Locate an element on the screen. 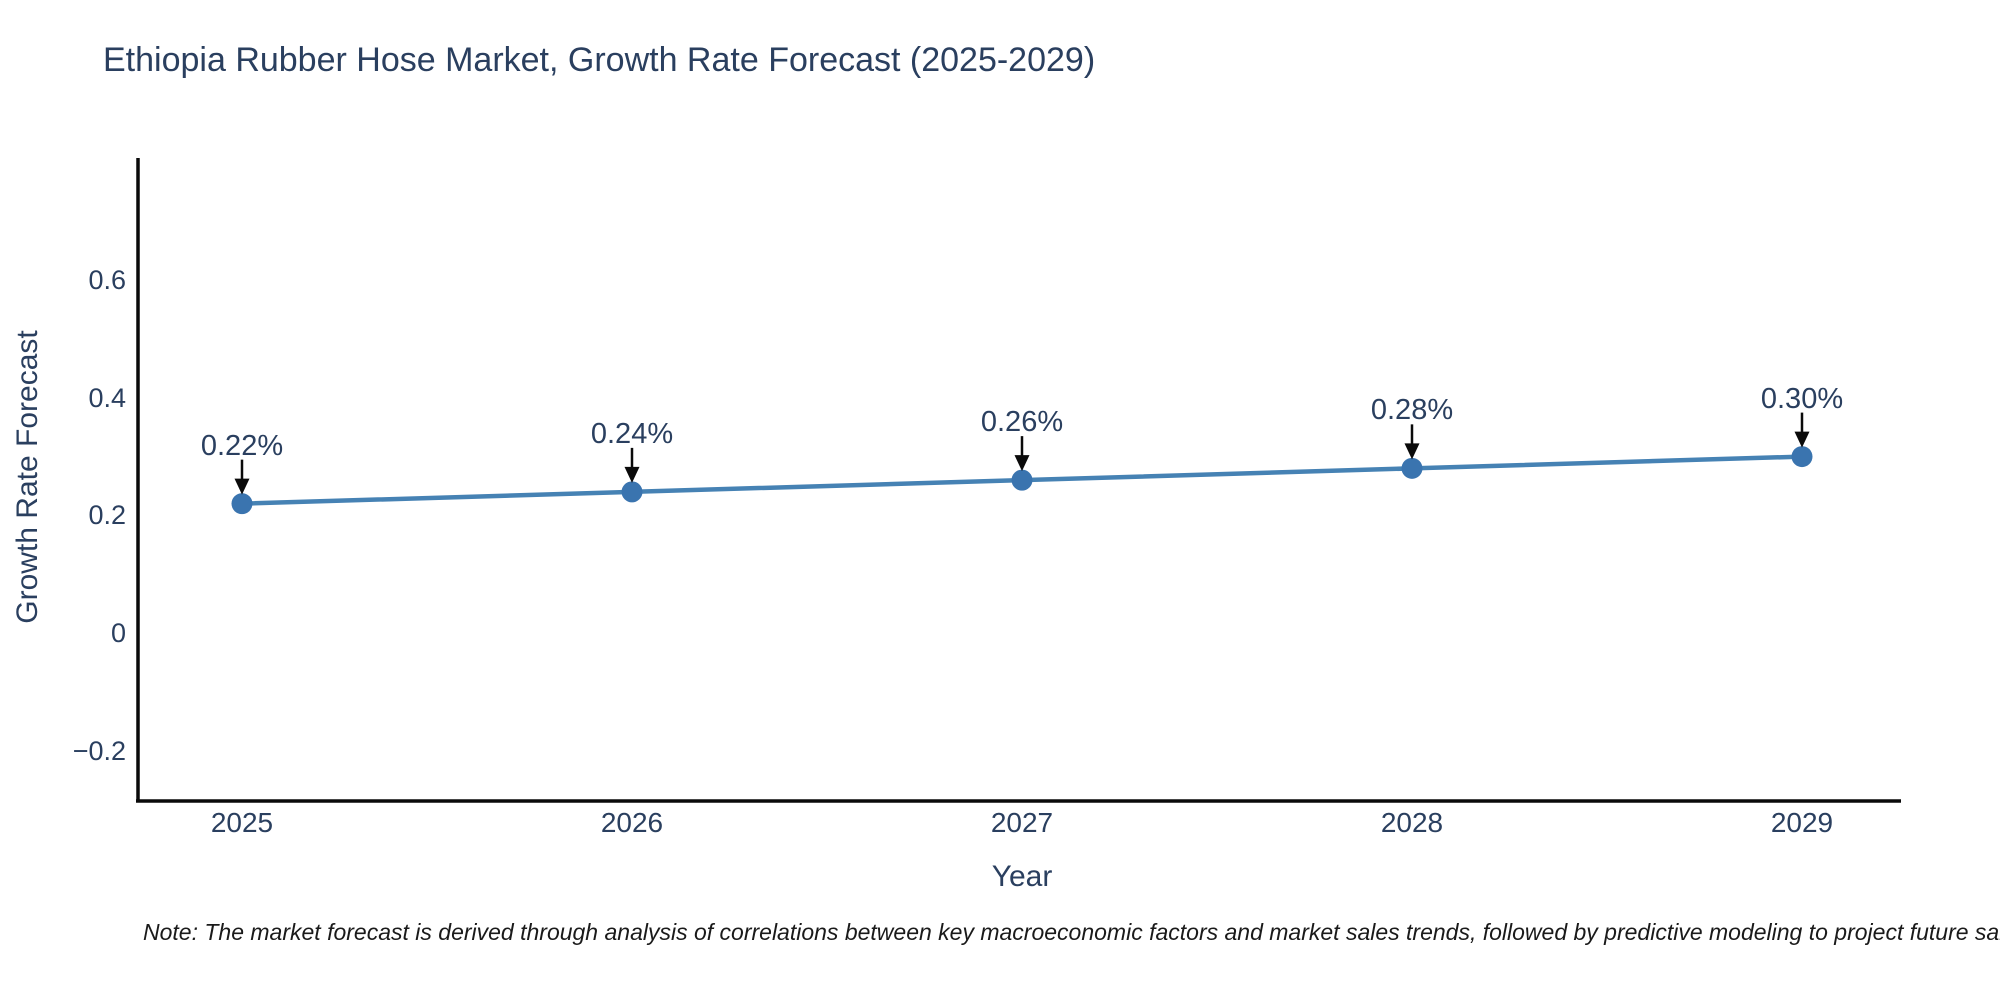 The width and height of the screenshot is (2000, 1000). x-axis-title: Year is located at coordinates (1022, 876).